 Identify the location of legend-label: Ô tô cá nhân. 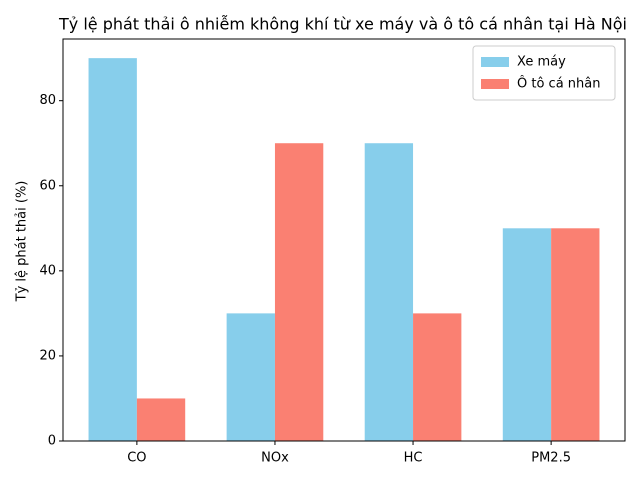
(558, 84).